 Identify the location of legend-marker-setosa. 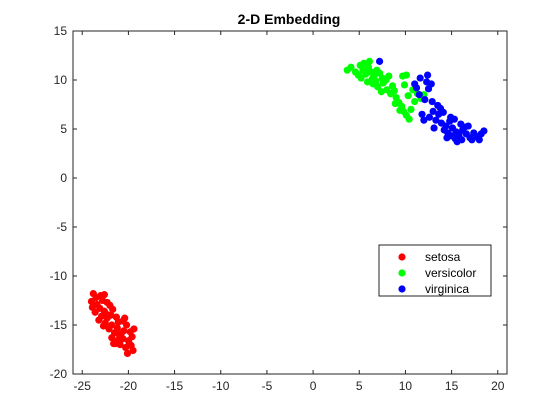
(402, 257).